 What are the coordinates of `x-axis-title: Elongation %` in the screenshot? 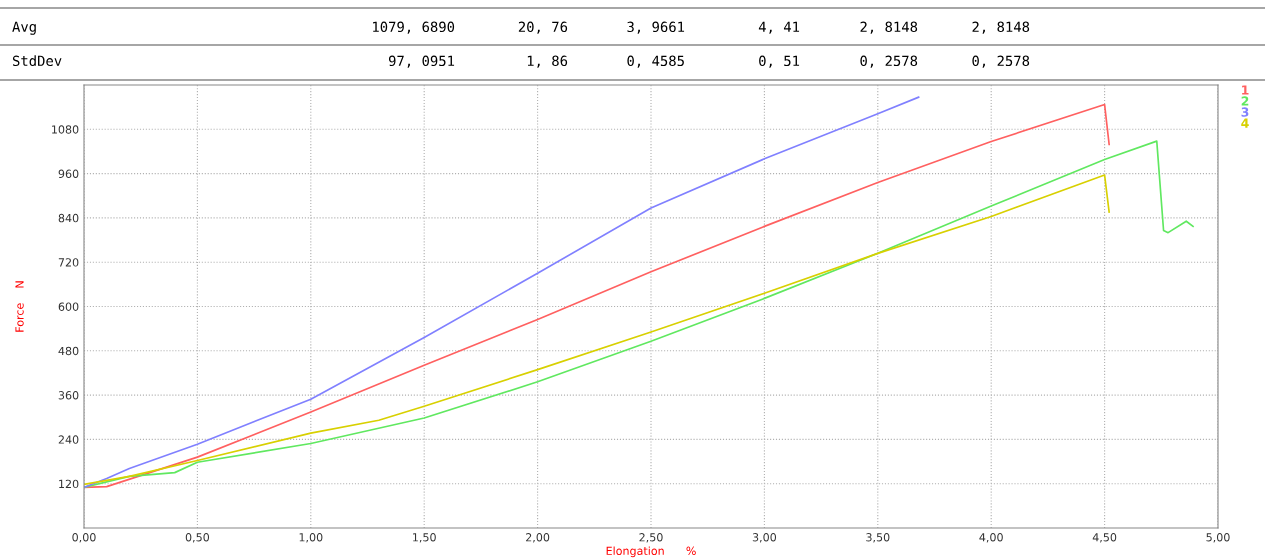 It's located at (651, 552).